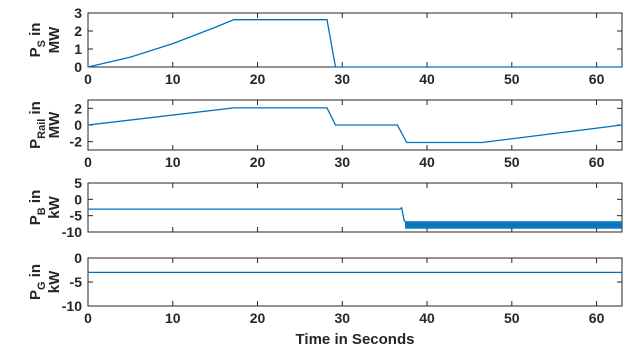 The image size is (627, 352). I want to click on y-label-subscript: Rail, so click(42, 129).